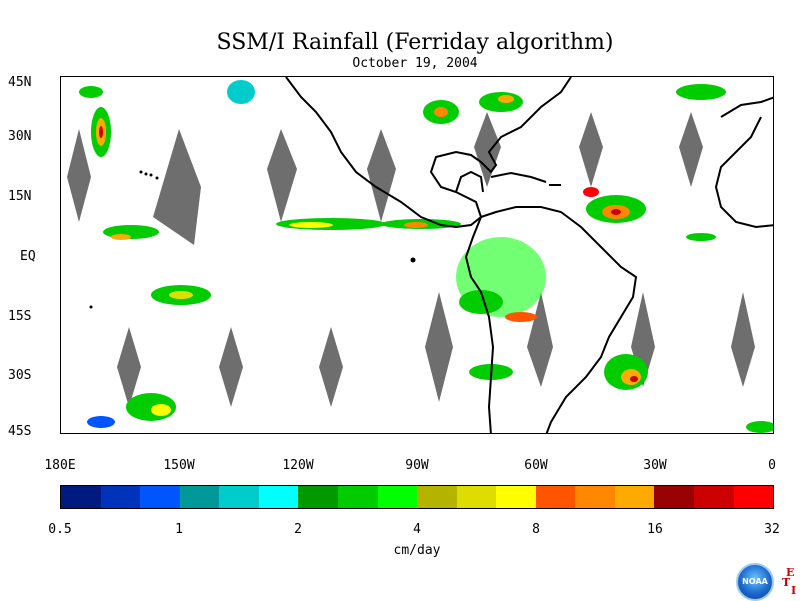 This screenshot has height=601, width=800. I want to click on lat-label-45s: 45S, so click(20, 431).